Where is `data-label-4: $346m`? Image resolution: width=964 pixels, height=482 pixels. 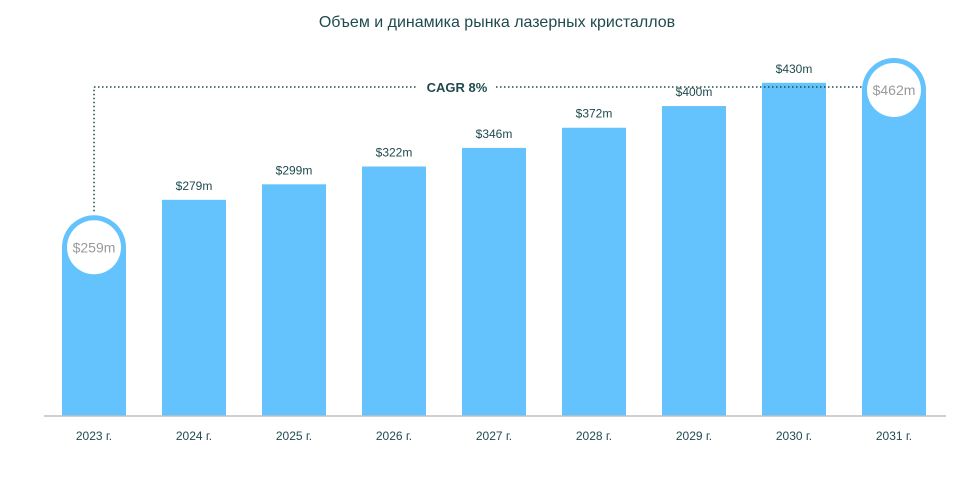 data-label-4: $346m is located at coordinates (494, 134).